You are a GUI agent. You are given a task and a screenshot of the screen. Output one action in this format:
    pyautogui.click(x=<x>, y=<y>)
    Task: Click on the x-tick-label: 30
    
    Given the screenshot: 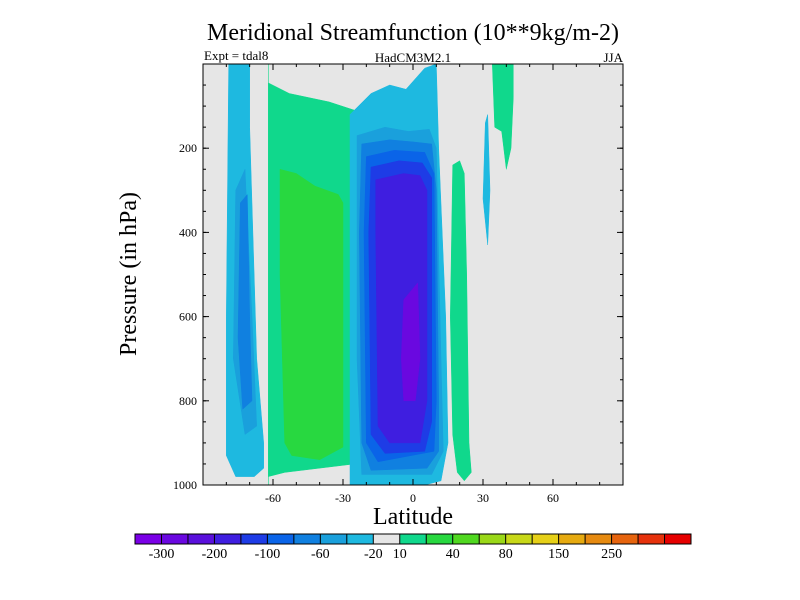 What is the action you would take?
    pyautogui.click(x=483, y=498)
    